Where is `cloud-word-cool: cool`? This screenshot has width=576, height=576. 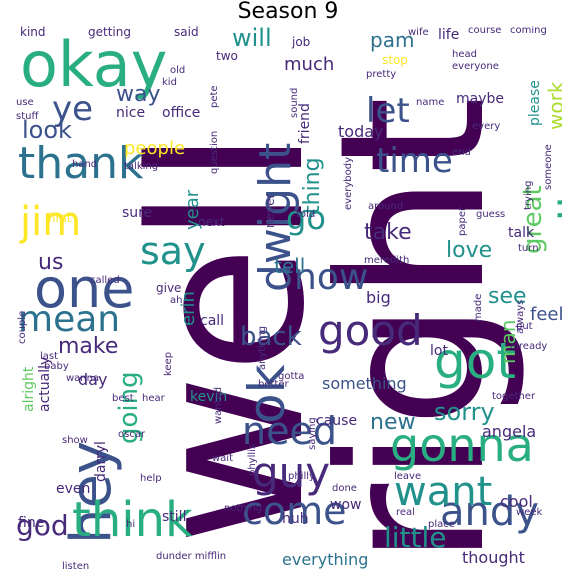 cloud-word-cool: cool is located at coordinates (516, 501).